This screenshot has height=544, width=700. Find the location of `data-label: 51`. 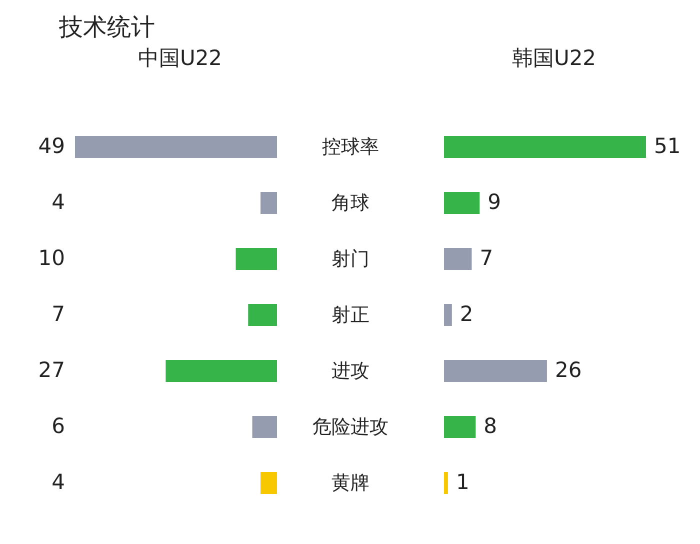

data-label: 51 is located at coordinates (667, 146).